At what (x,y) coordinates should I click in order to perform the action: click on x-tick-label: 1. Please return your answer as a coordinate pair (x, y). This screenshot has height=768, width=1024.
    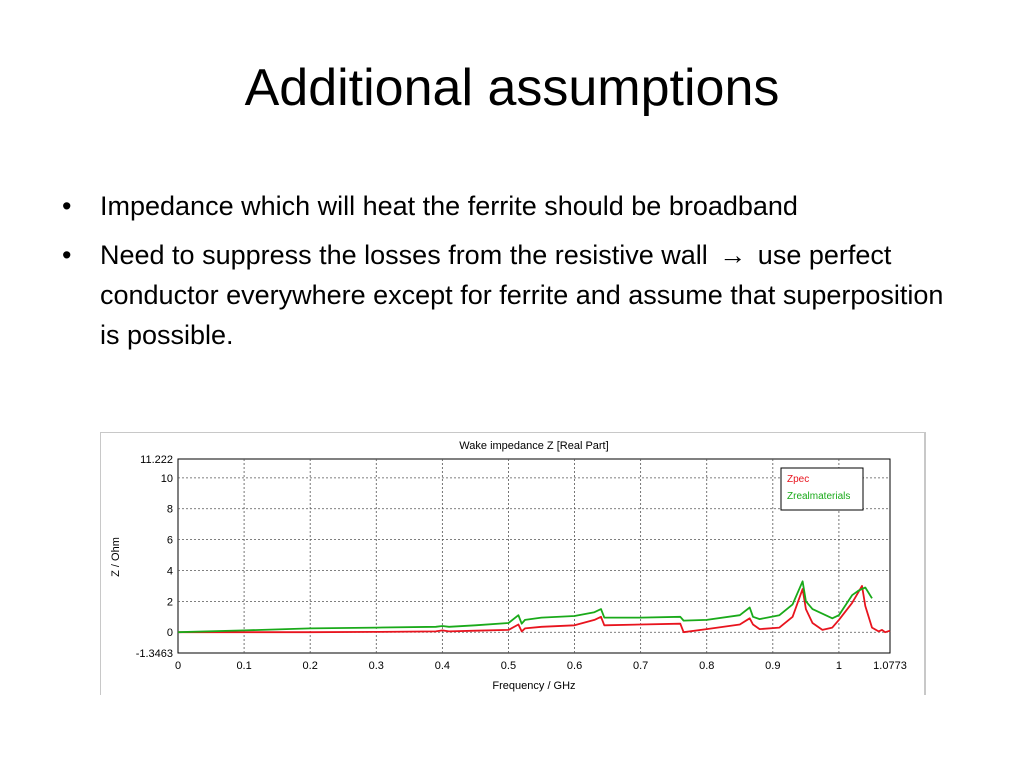
    Looking at the image, I should click on (839, 666).